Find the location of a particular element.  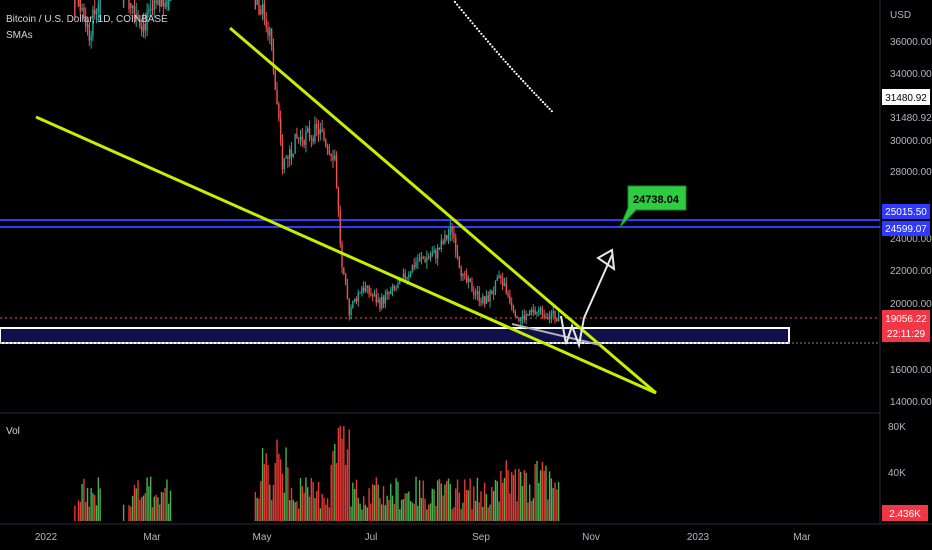

projection-path is located at coordinates (586, 301).